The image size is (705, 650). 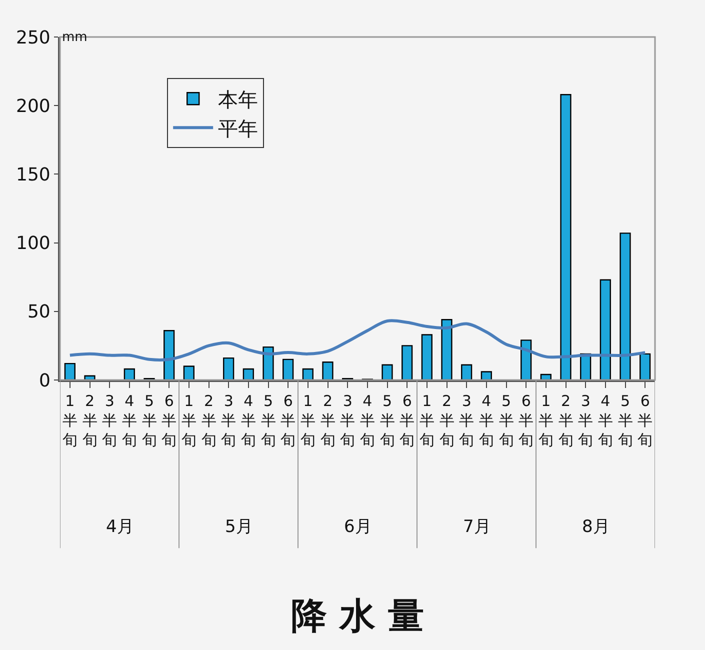 I want to click on legend-label: 本年, so click(x=238, y=99).